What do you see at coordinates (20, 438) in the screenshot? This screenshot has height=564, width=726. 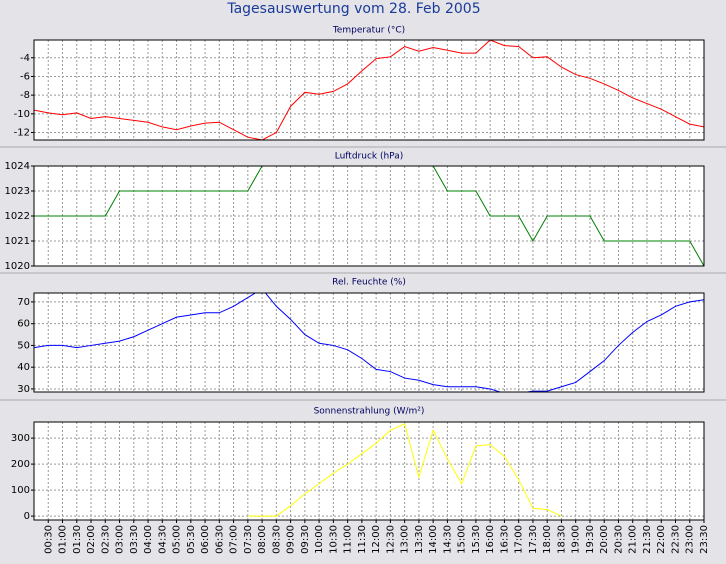 I see `y-tick-label: 300` at bounding box center [20, 438].